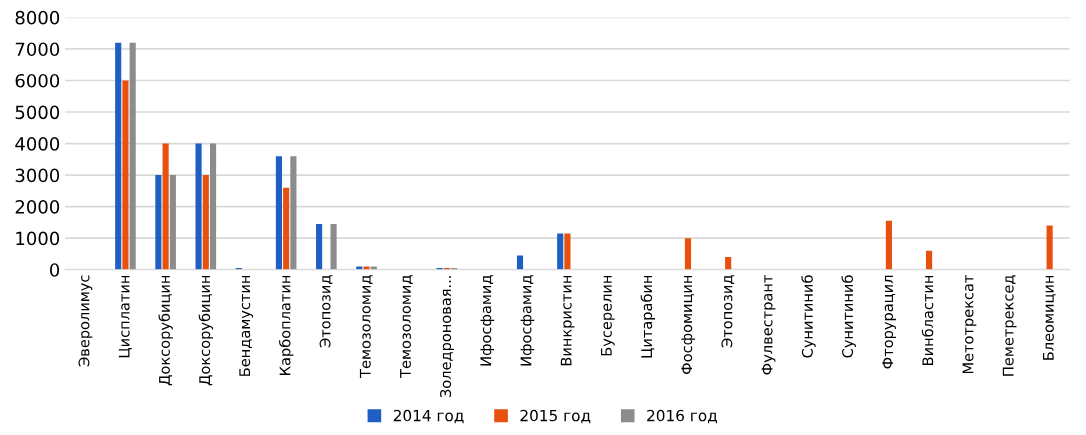 The image size is (1086, 435). I want to click on x-tick-label: Цисплатин, so click(125, 316).